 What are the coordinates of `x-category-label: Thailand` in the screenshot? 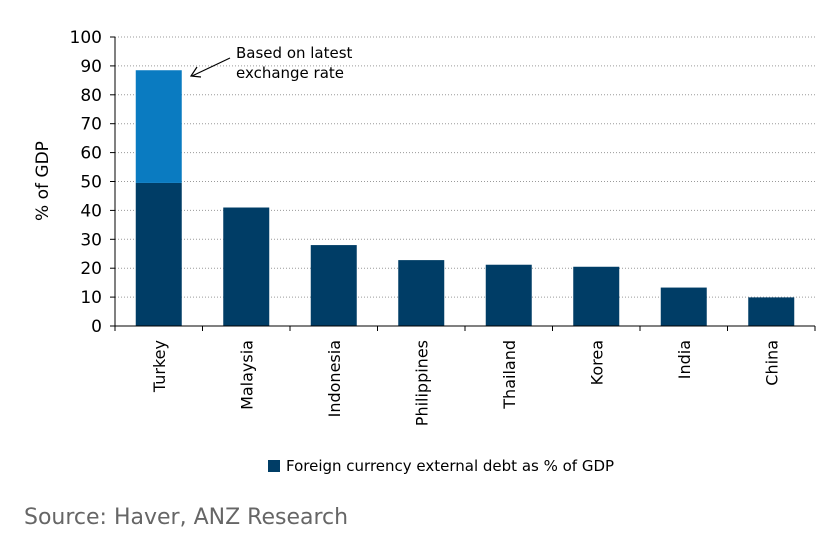 It's located at (509, 375).